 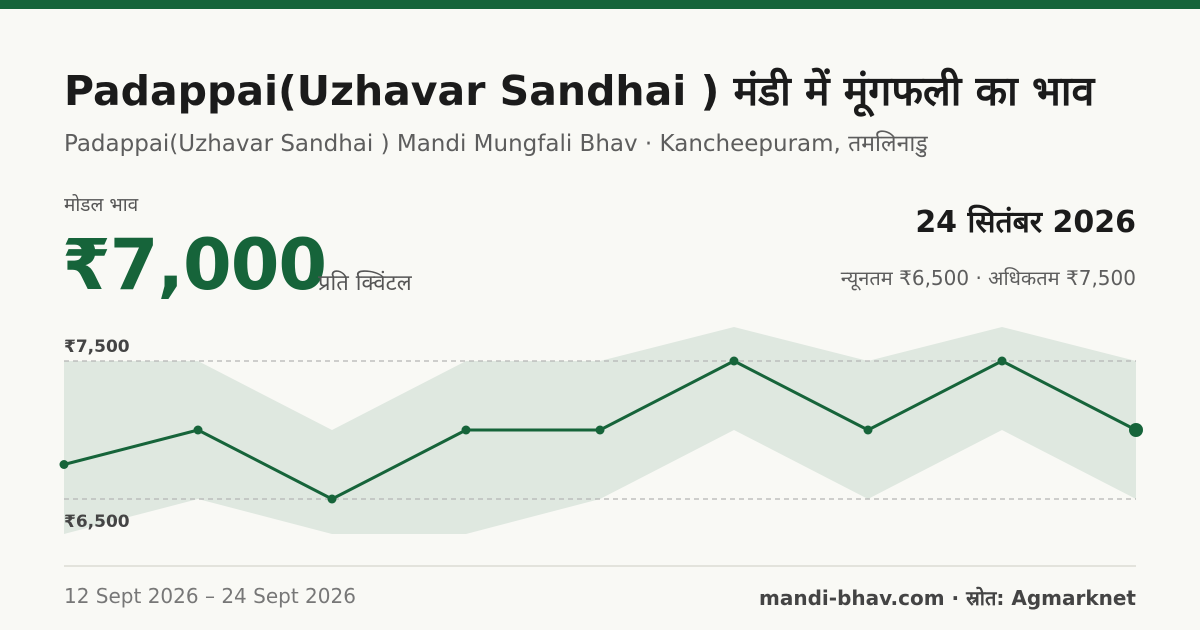 I want to click on date-range: 12 Sept 2026 – 24 Sept 2026, so click(x=210, y=596).